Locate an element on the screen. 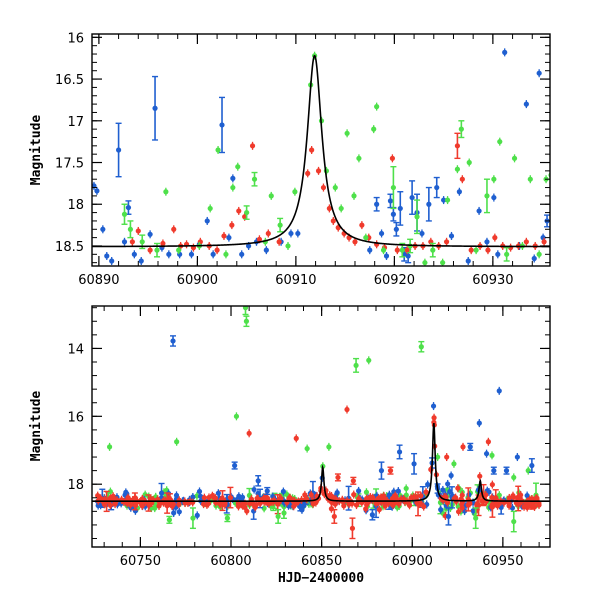 This screenshot has height=600, width=600. bottom-x-axis-title: HJD−2400000 is located at coordinates (321, 578).